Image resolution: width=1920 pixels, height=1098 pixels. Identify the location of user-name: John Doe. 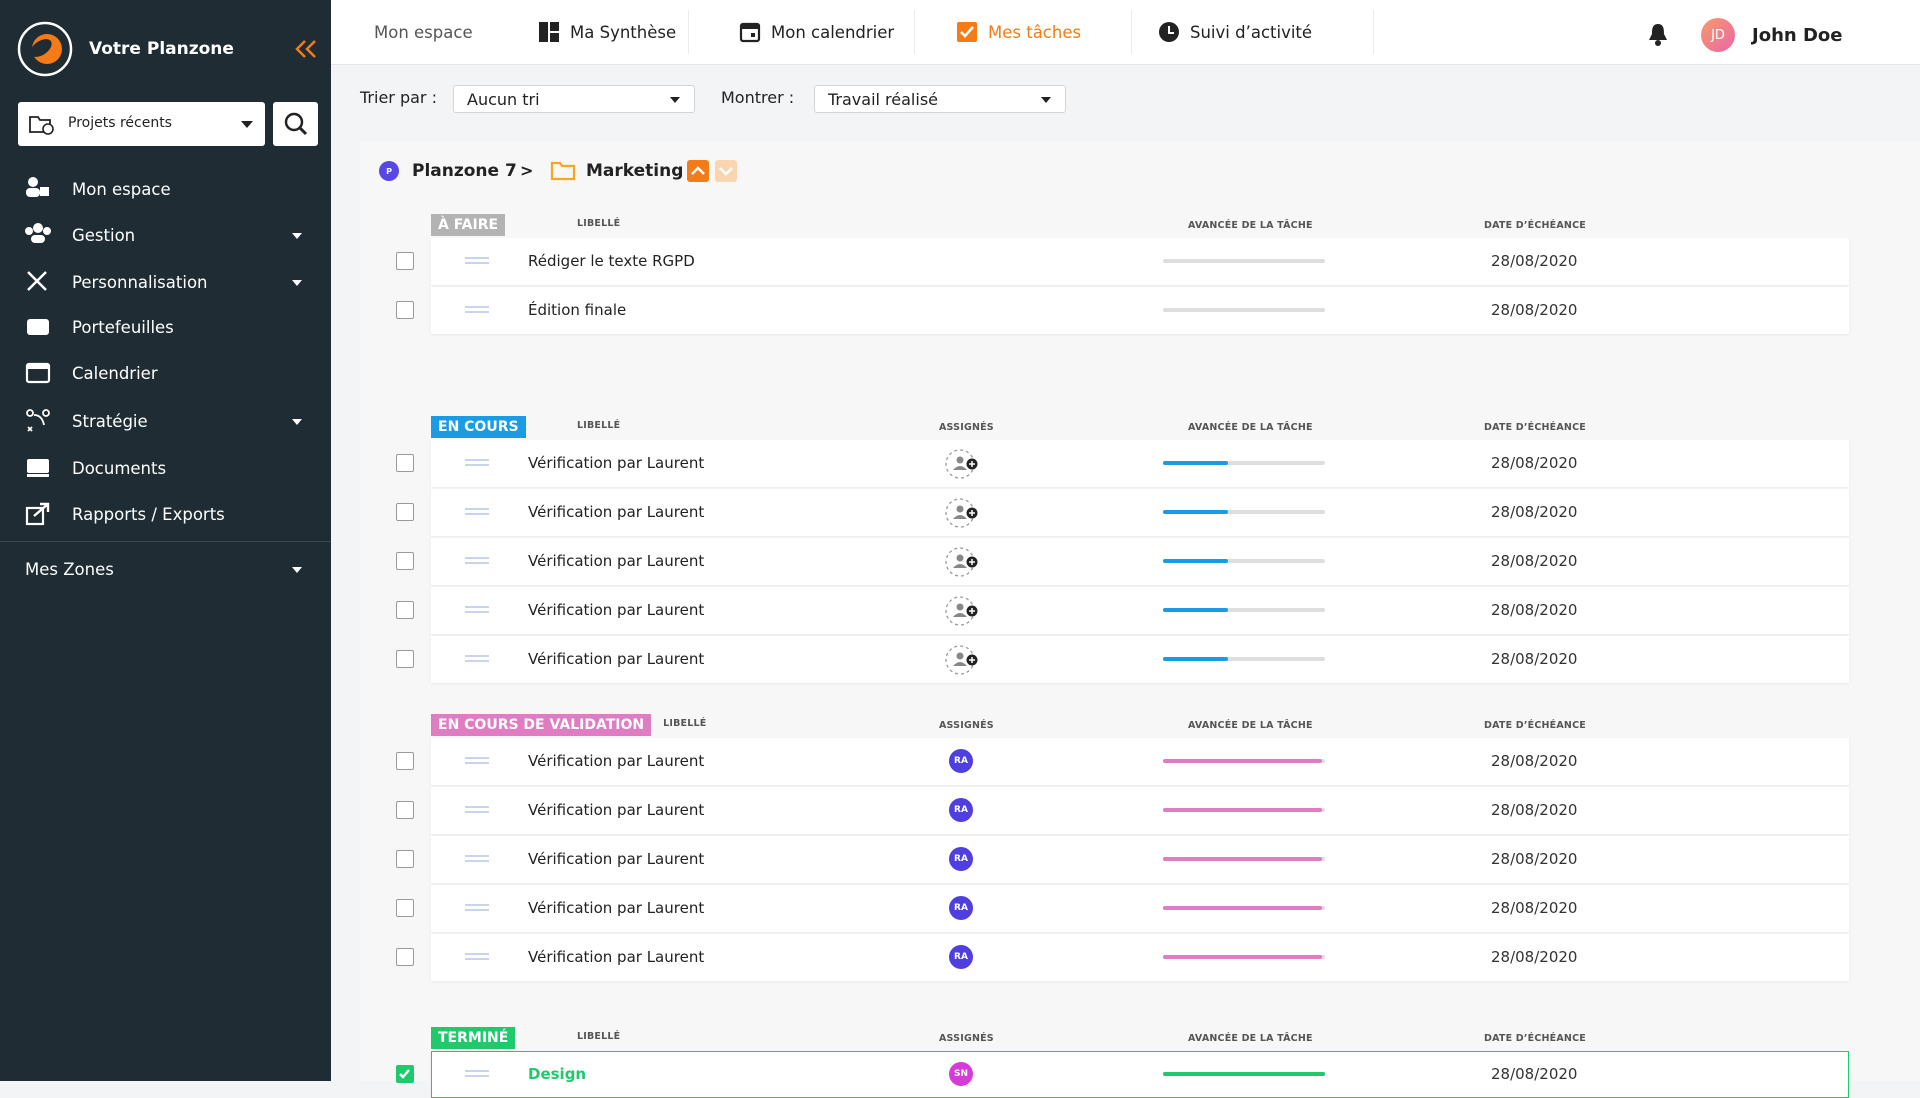
(1797, 35).